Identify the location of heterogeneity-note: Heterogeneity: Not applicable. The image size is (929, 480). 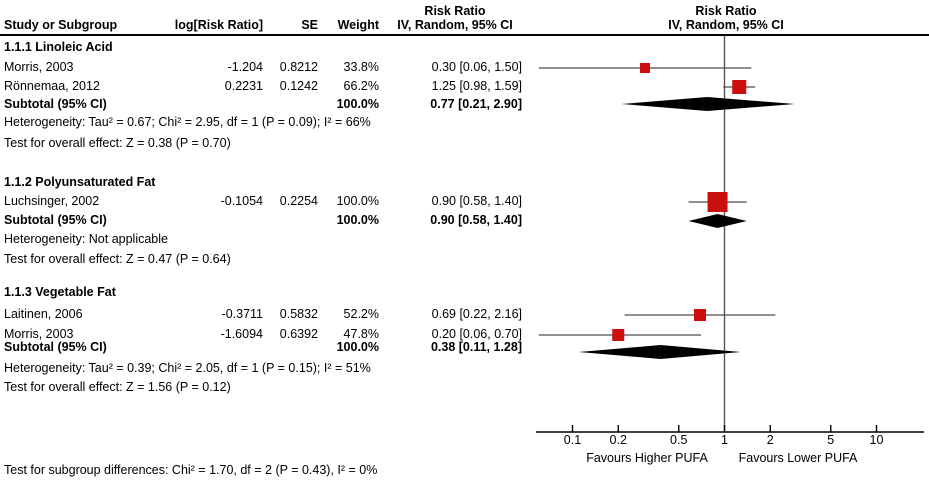
(86, 239).